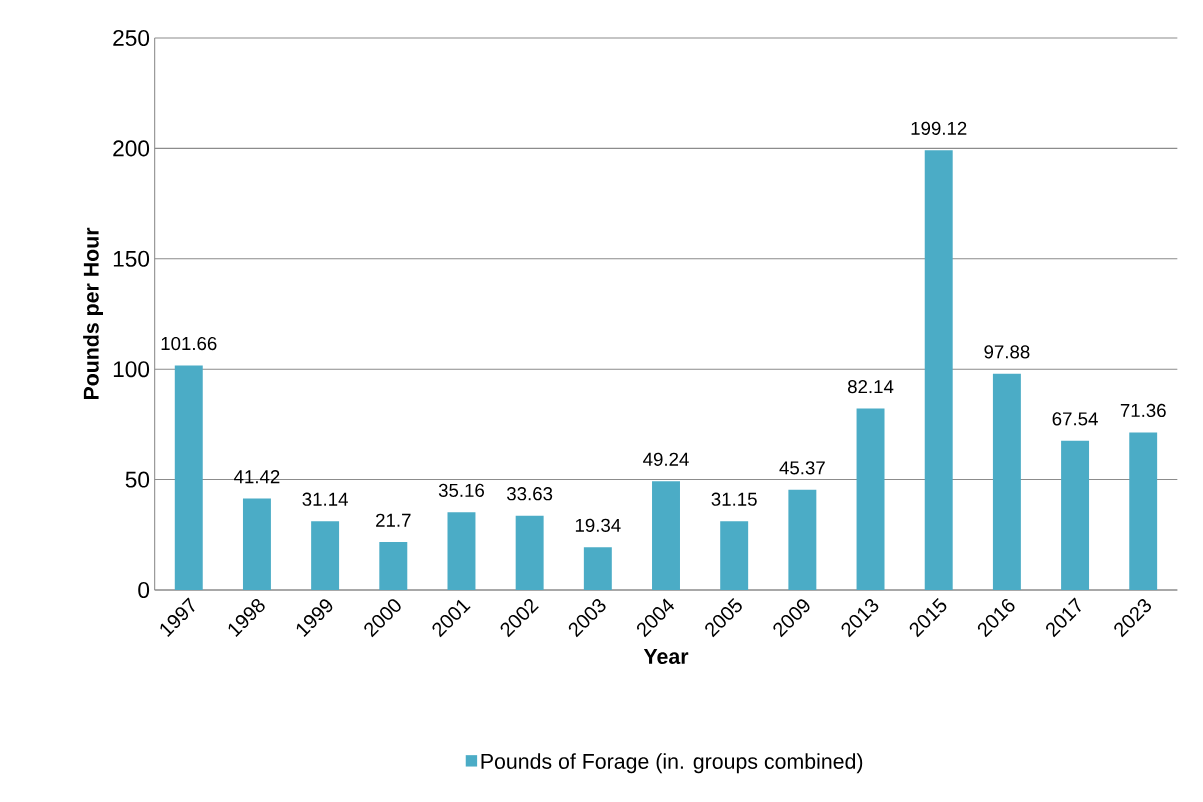 The height and width of the screenshot is (802, 1203). I want to click on data-label: 49.24, so click(666, 459).